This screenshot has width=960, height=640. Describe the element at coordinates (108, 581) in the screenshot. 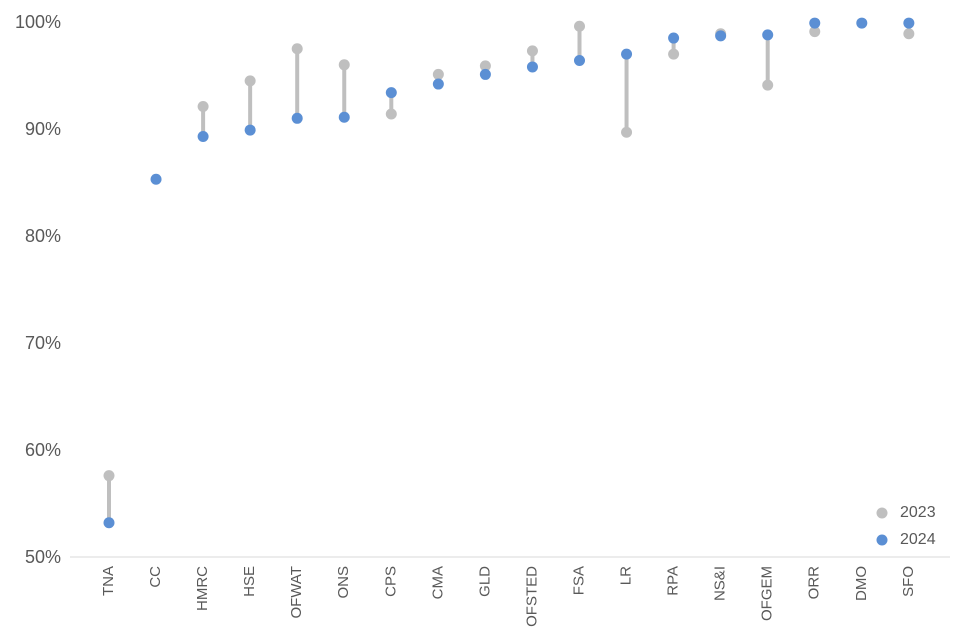

I see `x-tick-label: TNA` at that location.